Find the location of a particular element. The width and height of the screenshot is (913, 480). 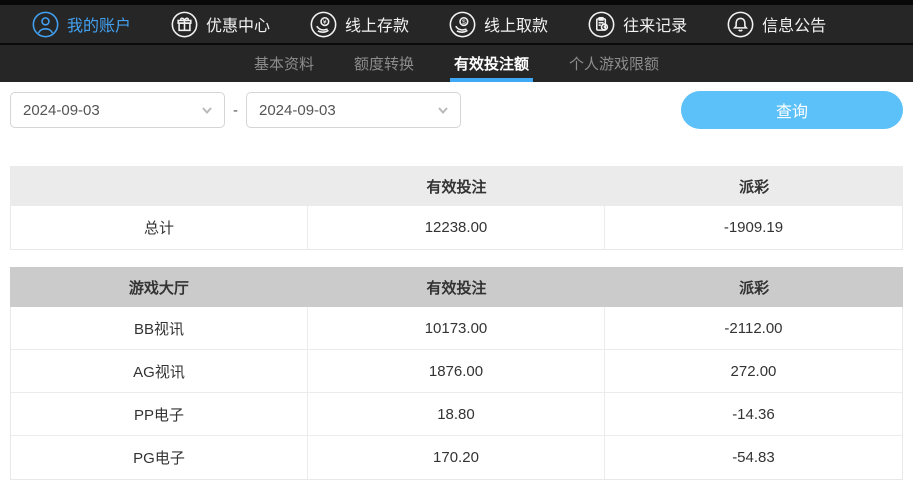

date-to-select: 2024-09-03 is located at coordinates (353, 110).